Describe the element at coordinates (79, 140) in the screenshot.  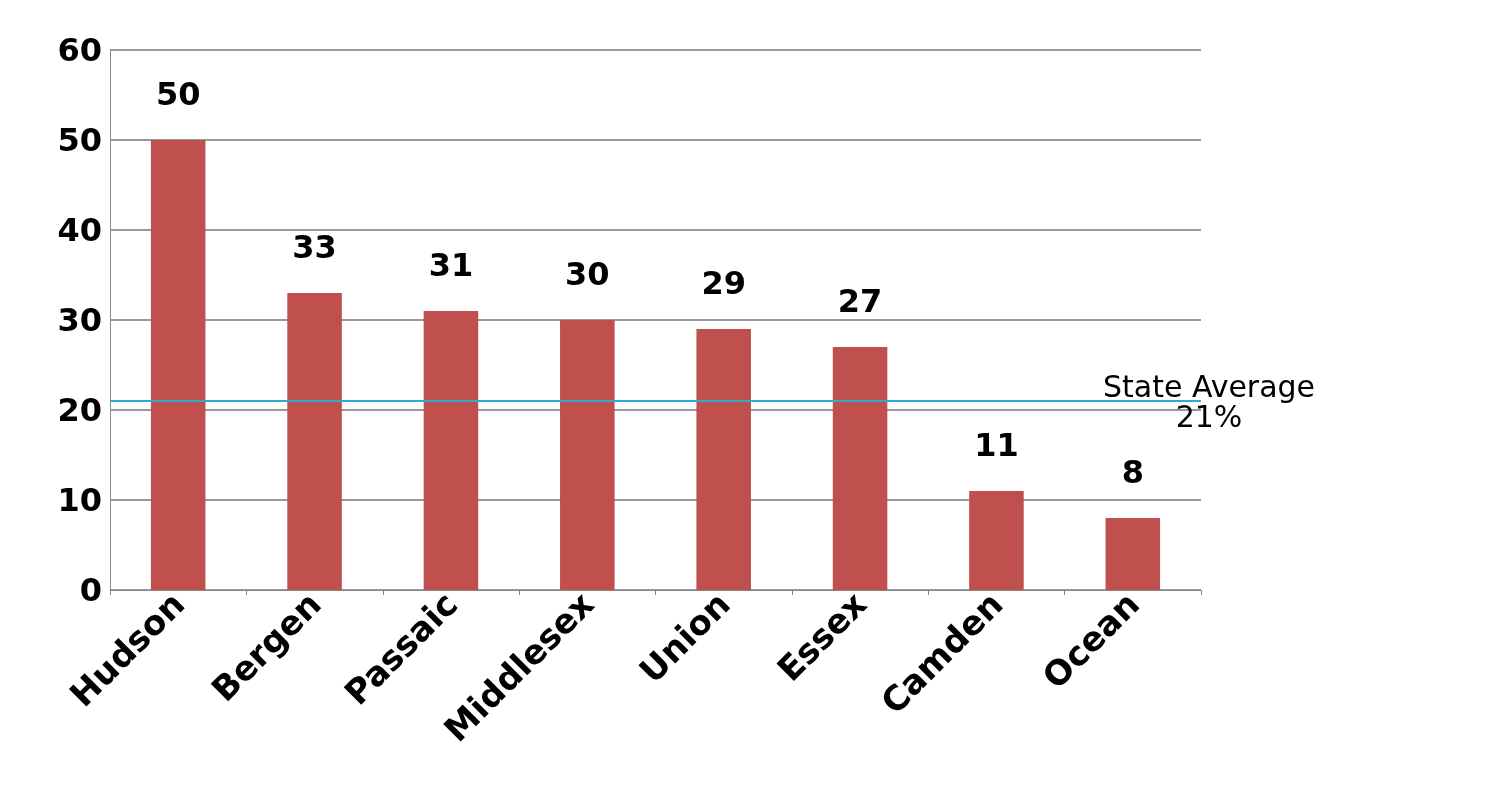
I see `y-tick-label: 50` at that location.